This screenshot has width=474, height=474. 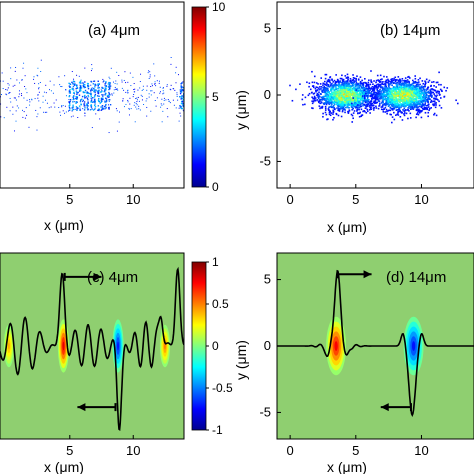 What do you see at coordinates (114, 30) in the screenshot?
I see `panel-a-label: (a) 4μm` at bounding box center [114, 30].